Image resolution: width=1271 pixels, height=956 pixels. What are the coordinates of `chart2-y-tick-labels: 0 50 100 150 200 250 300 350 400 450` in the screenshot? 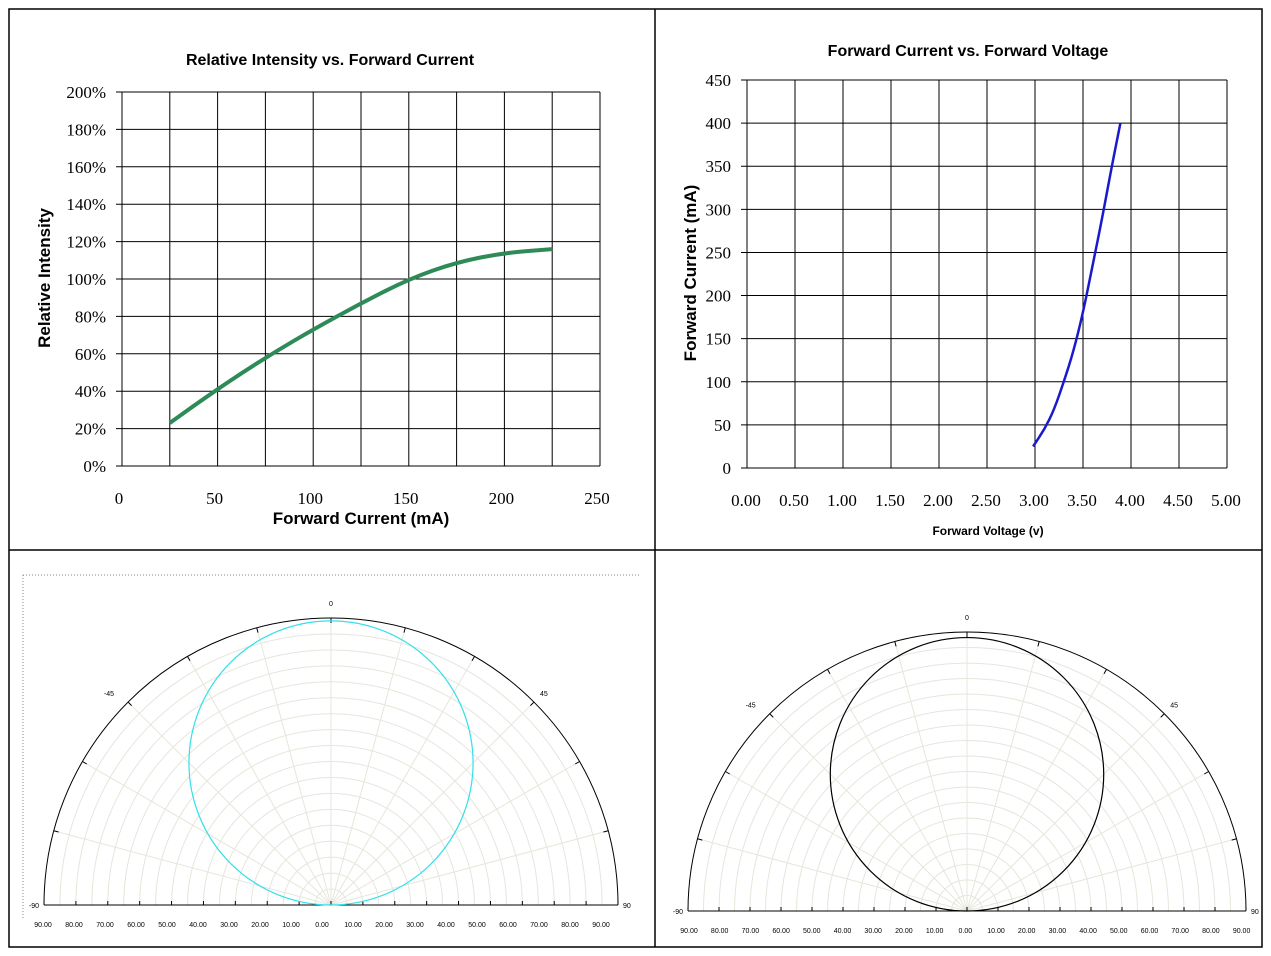 It's located at (719, 274).